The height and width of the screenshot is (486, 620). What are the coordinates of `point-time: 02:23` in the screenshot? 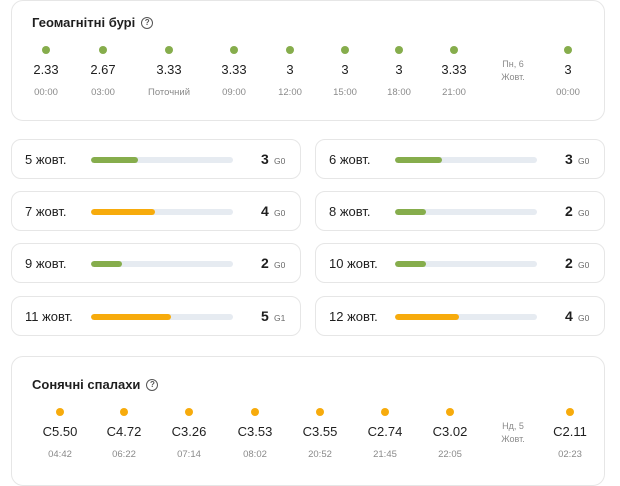 It's located at (570, 454).